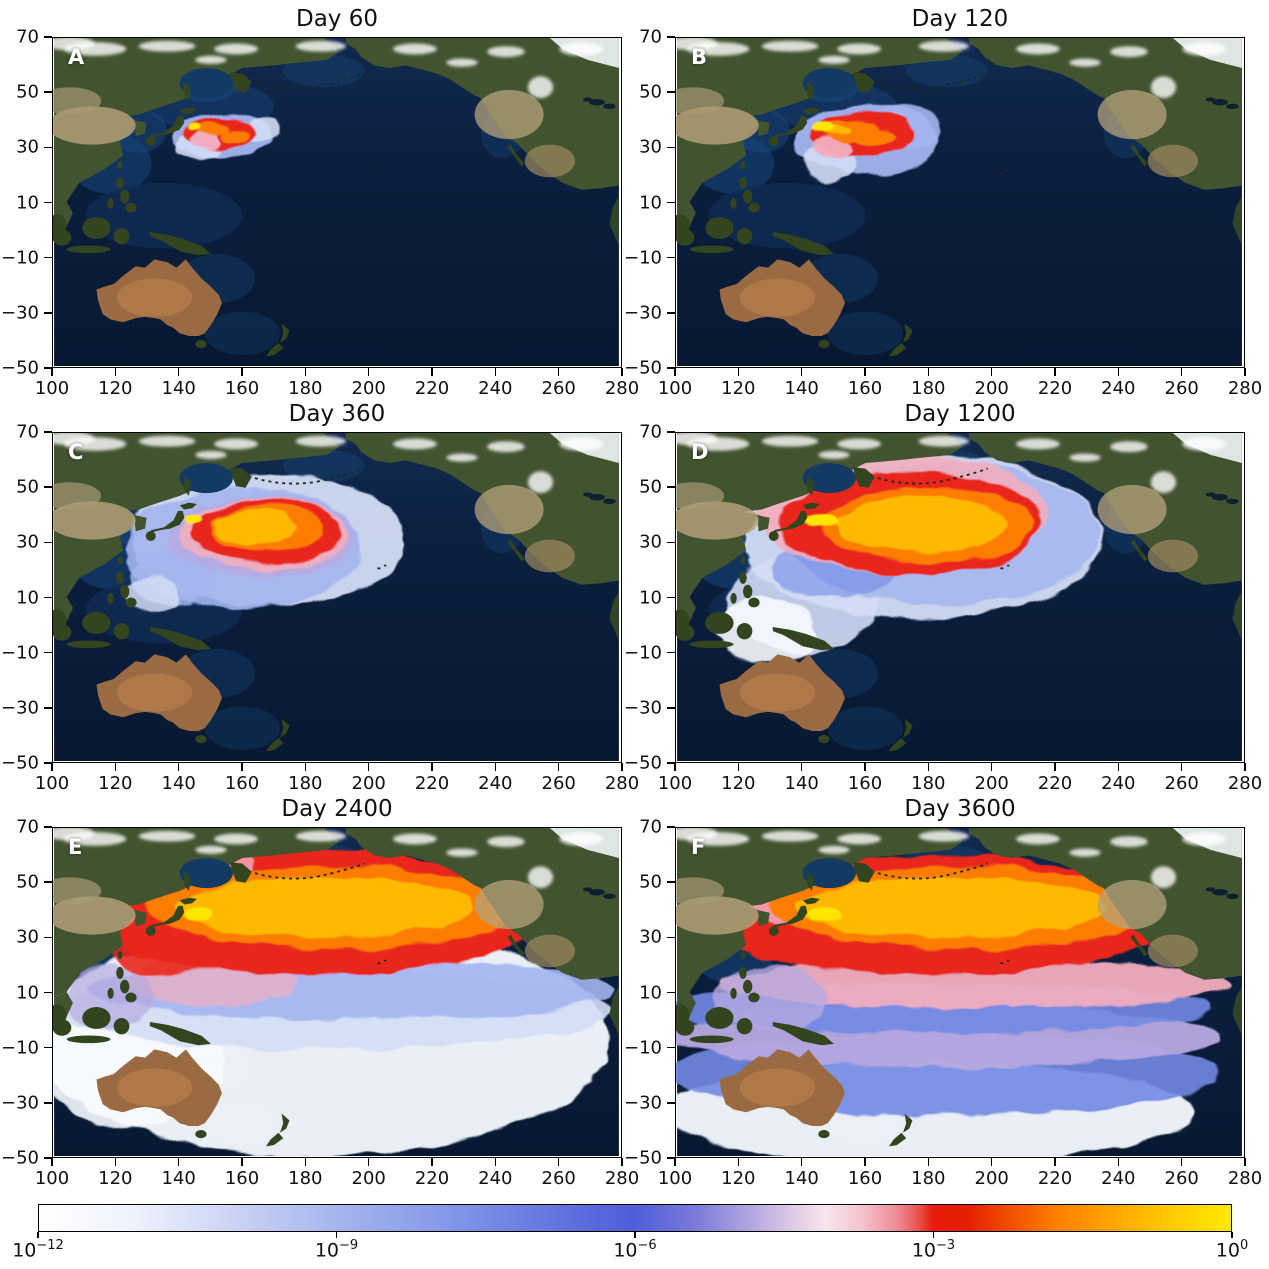 The width and height of the screenshot is (1269, 1269). Describe the element at coordinates (643, 763) in the screenshot. I see `y-tick-label: −50` at that location.